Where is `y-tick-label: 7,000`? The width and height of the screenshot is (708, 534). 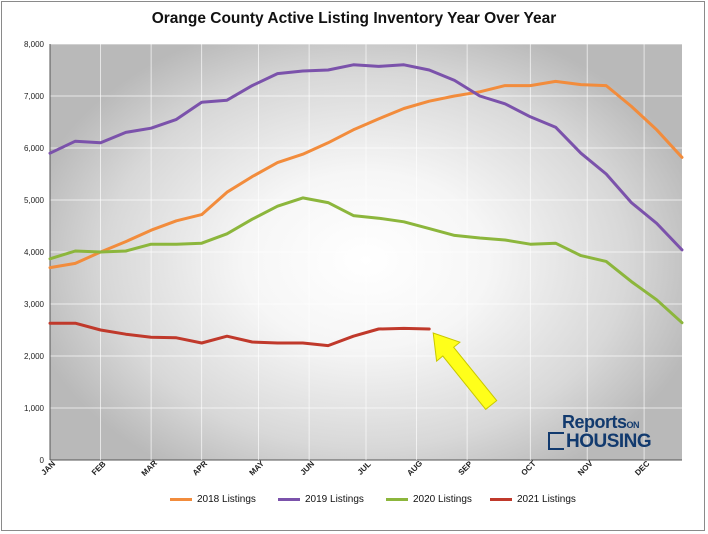 y-tick-label: 7,000 is located at coordinates (34, 96).